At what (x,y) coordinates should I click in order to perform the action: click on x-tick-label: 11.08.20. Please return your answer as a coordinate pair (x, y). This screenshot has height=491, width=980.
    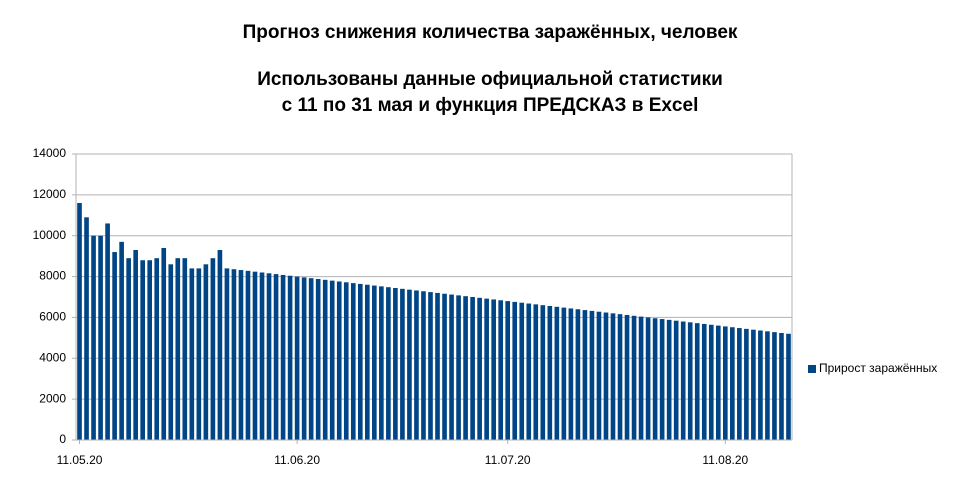
    Looking at the image, I should click on (725, 460).